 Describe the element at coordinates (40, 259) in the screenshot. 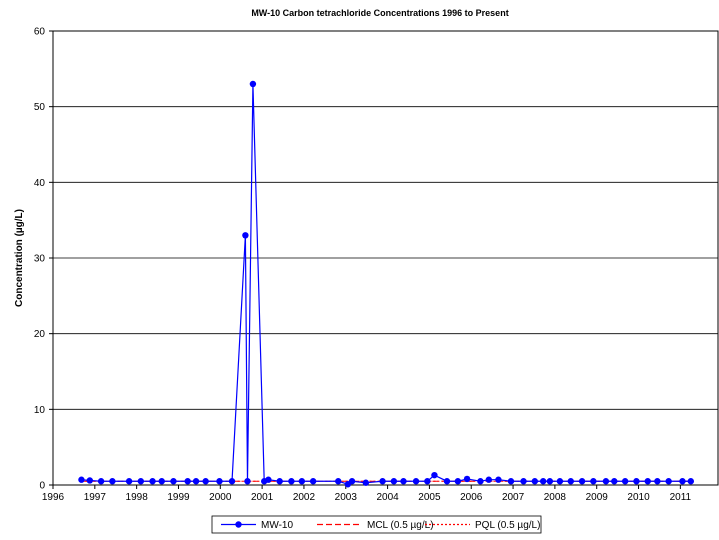

I see `y-tick-label: 30` at that location.